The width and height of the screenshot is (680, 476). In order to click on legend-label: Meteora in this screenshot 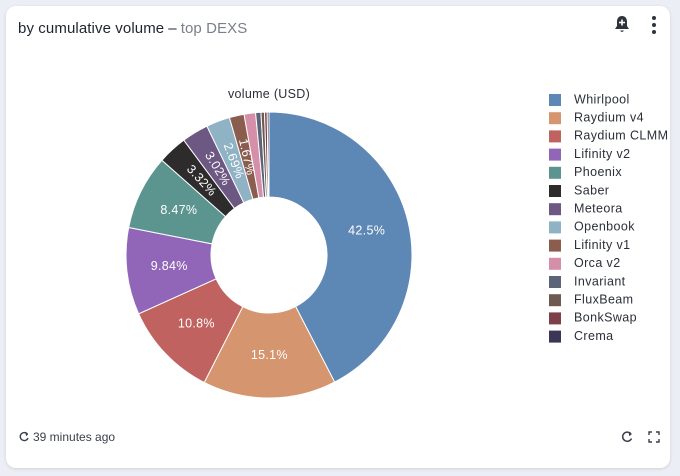, I will do `click(598, 208)`.